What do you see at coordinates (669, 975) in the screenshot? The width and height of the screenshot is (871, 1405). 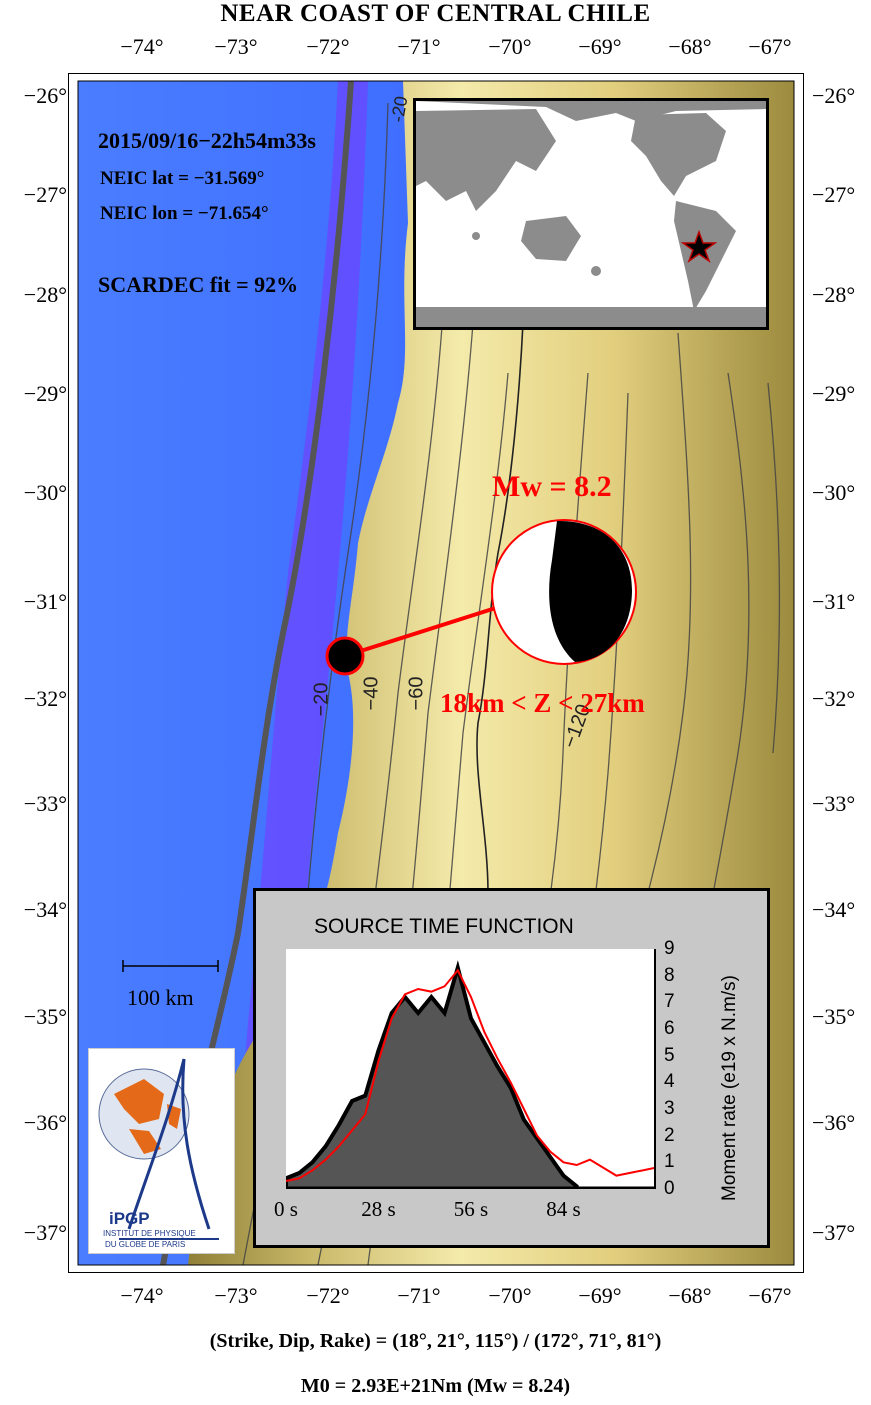 I see `stf-ytick-label: 8` at bounding box center [669, 975].